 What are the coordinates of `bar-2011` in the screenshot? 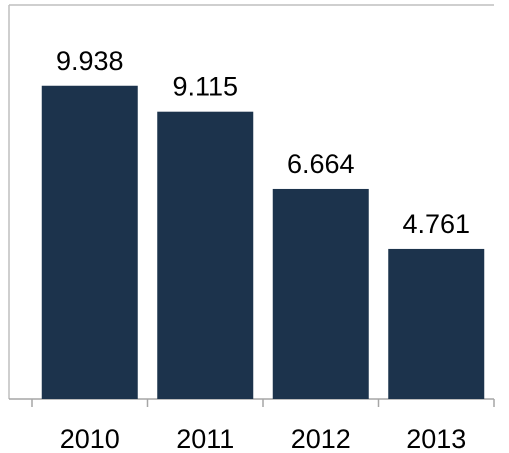 It's located at (205, 255).